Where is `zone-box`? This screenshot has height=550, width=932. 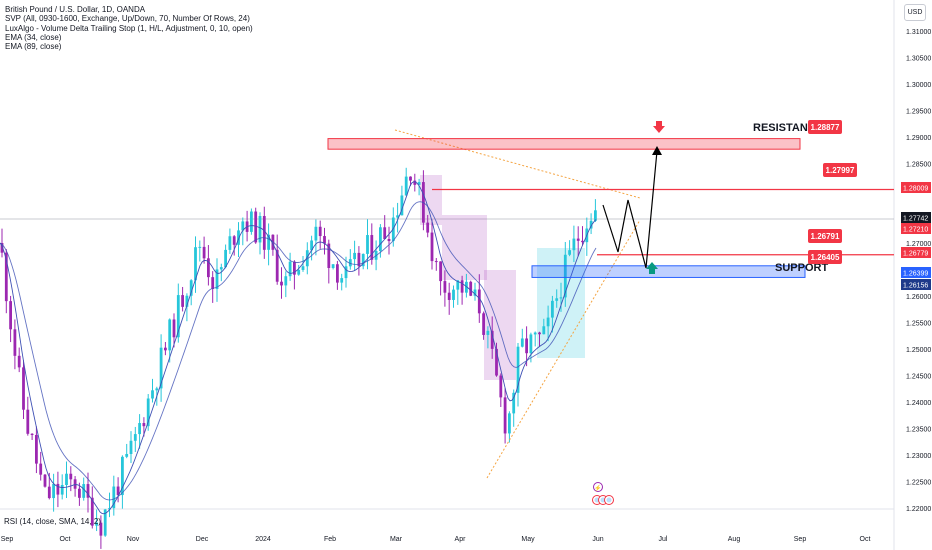
zone-box is located at coordinates (431, 200).